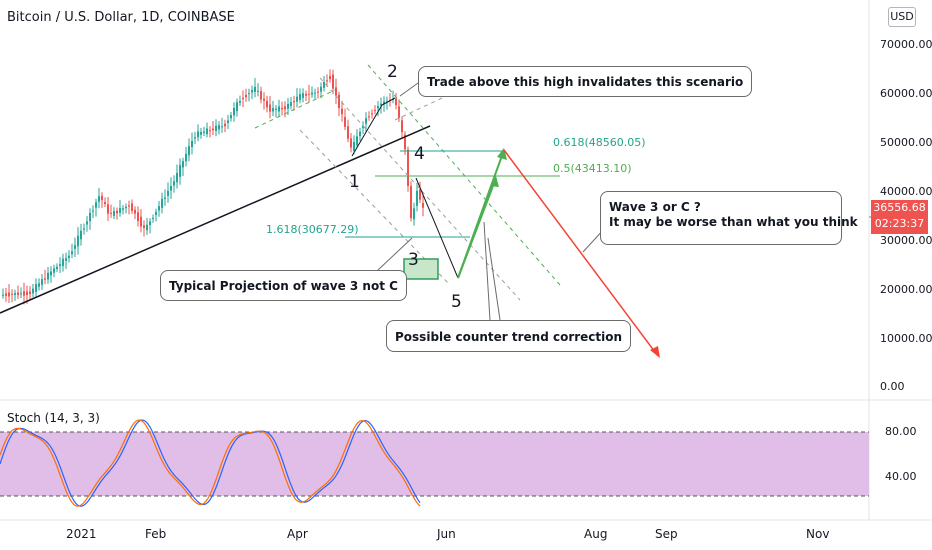  Describe the element at coordinates (906, 191) in the screenshot. I see `price-label: 40000.00` at that location.